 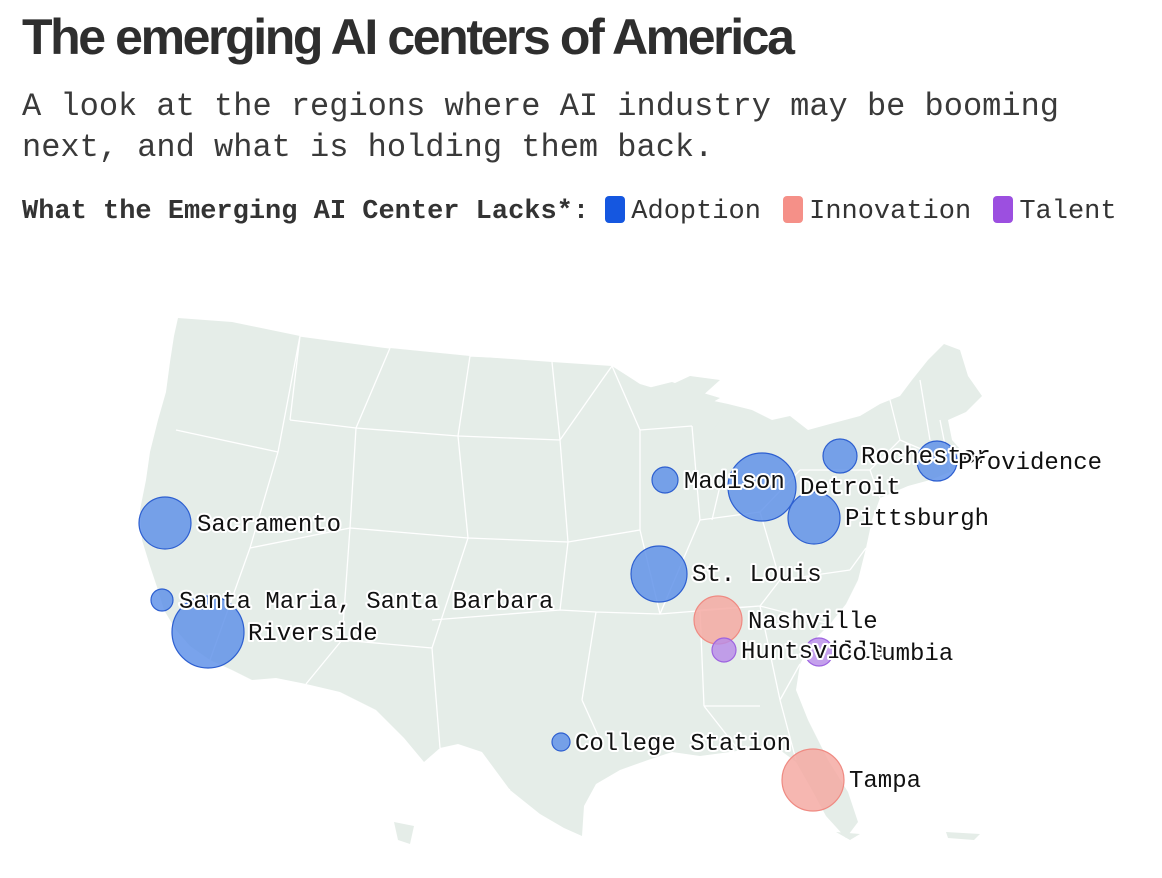 What do you see at coordinates (1003, 209) in the screenshot?
I see `legend-swatch-talent` at bounding box center [1003, 209].